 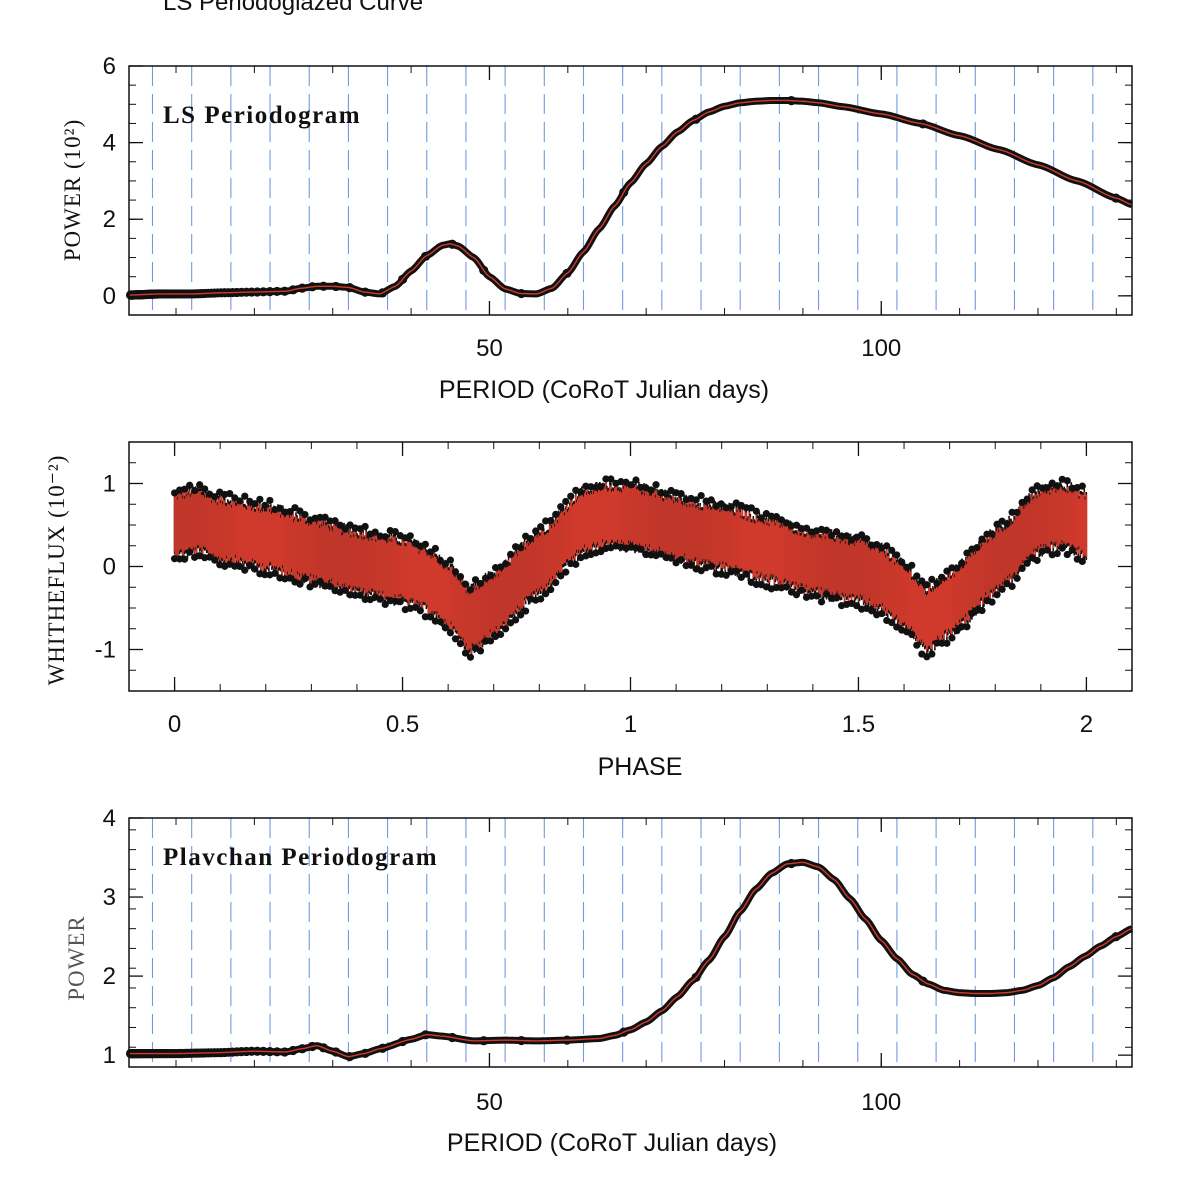 I want to click on y-tick-label: 2, so click(x=109, y=976).